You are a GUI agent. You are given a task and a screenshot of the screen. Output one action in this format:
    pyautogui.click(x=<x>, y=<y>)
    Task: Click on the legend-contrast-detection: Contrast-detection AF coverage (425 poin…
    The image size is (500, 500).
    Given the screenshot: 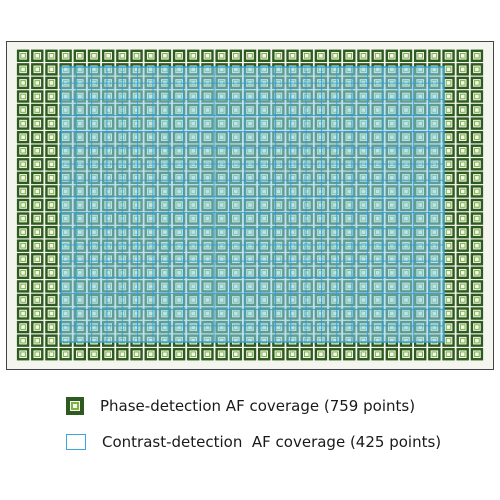 What is the action you would take?
    pyautogui.click(x=249, y=442)
    